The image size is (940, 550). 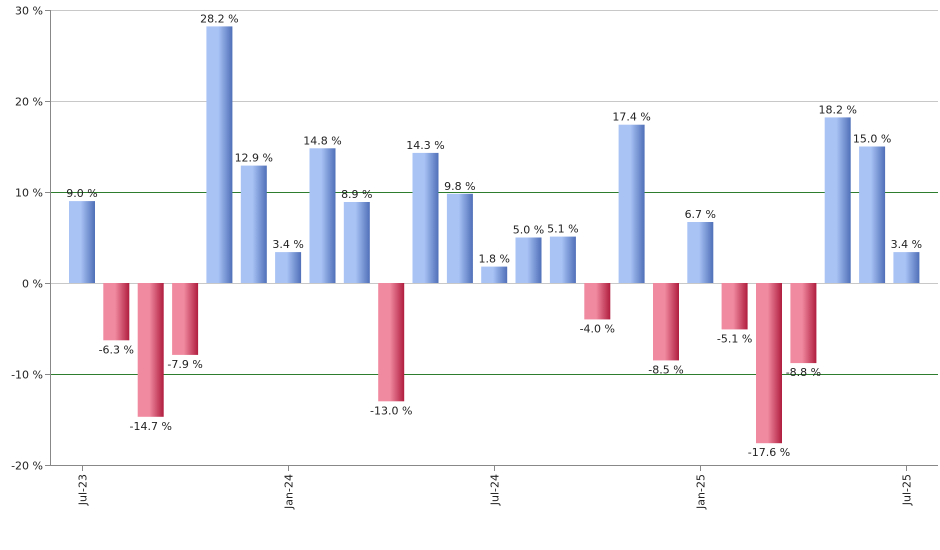 I want to click on y-tick-label: -10 %, so click(x=27, y=375).